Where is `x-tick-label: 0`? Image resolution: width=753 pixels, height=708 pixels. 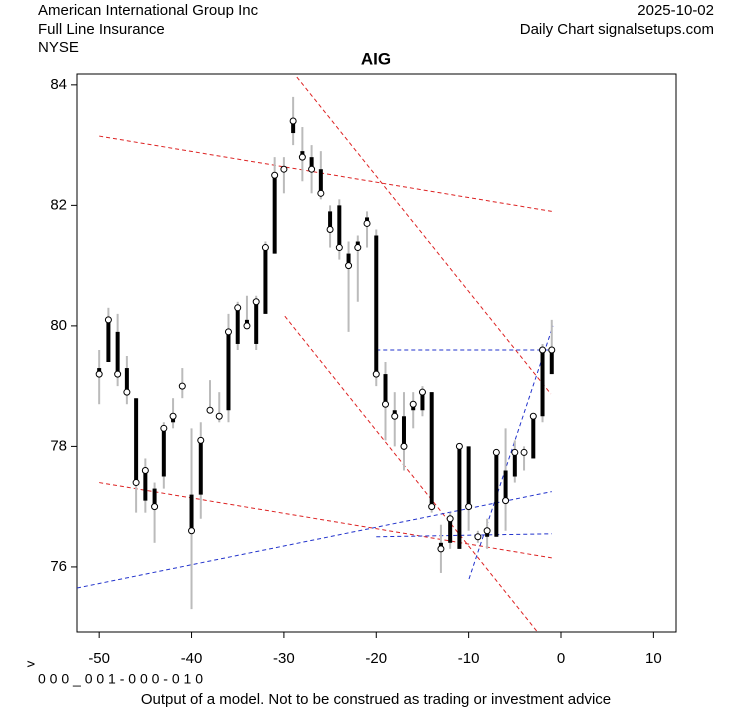
x-tick-label: 0 is located at coordinates (561, 658).